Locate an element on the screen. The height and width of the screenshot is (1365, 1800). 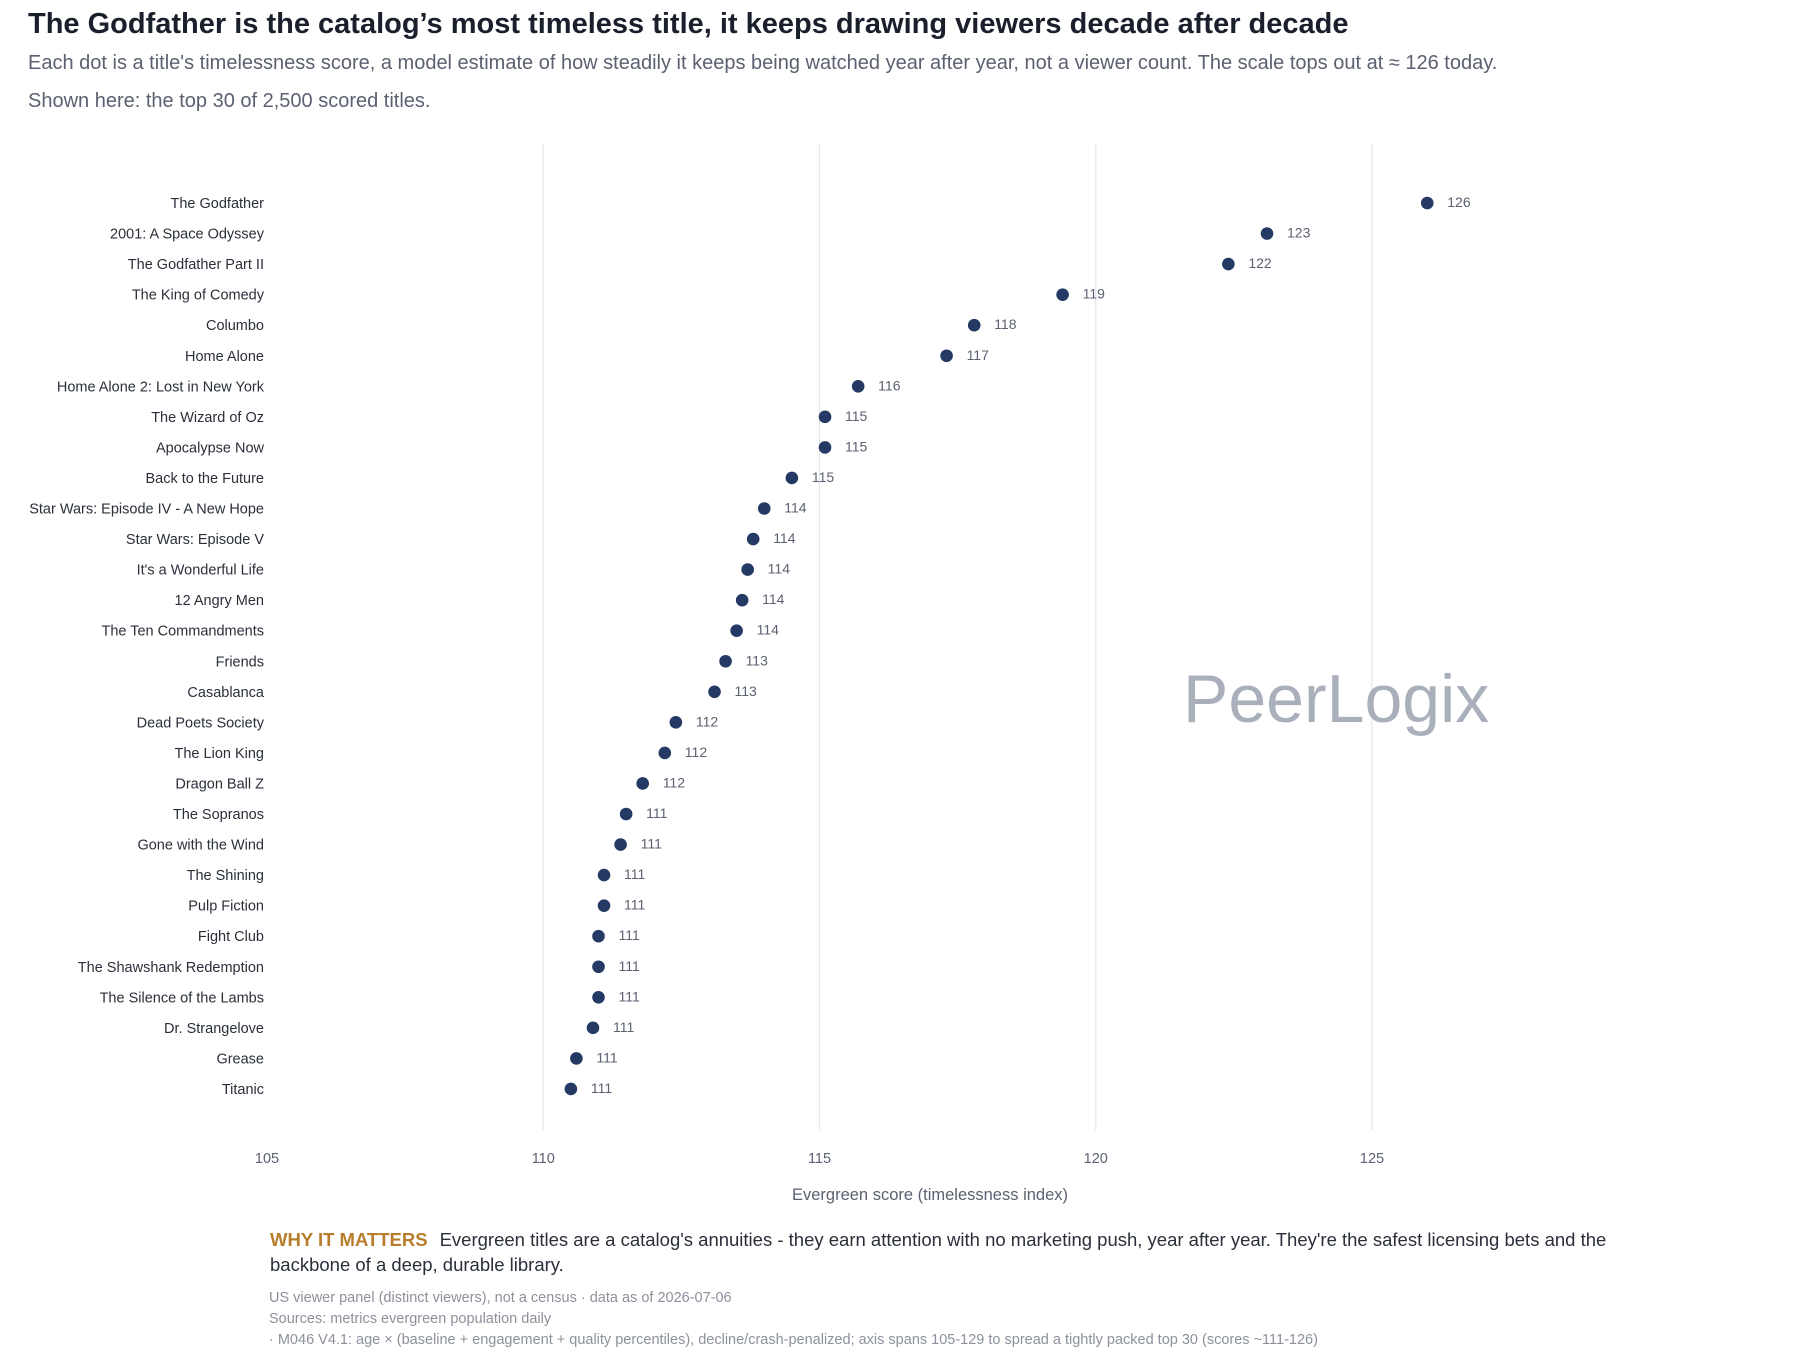
x-tick-label: 115 is located at coordinates (819, 1159).